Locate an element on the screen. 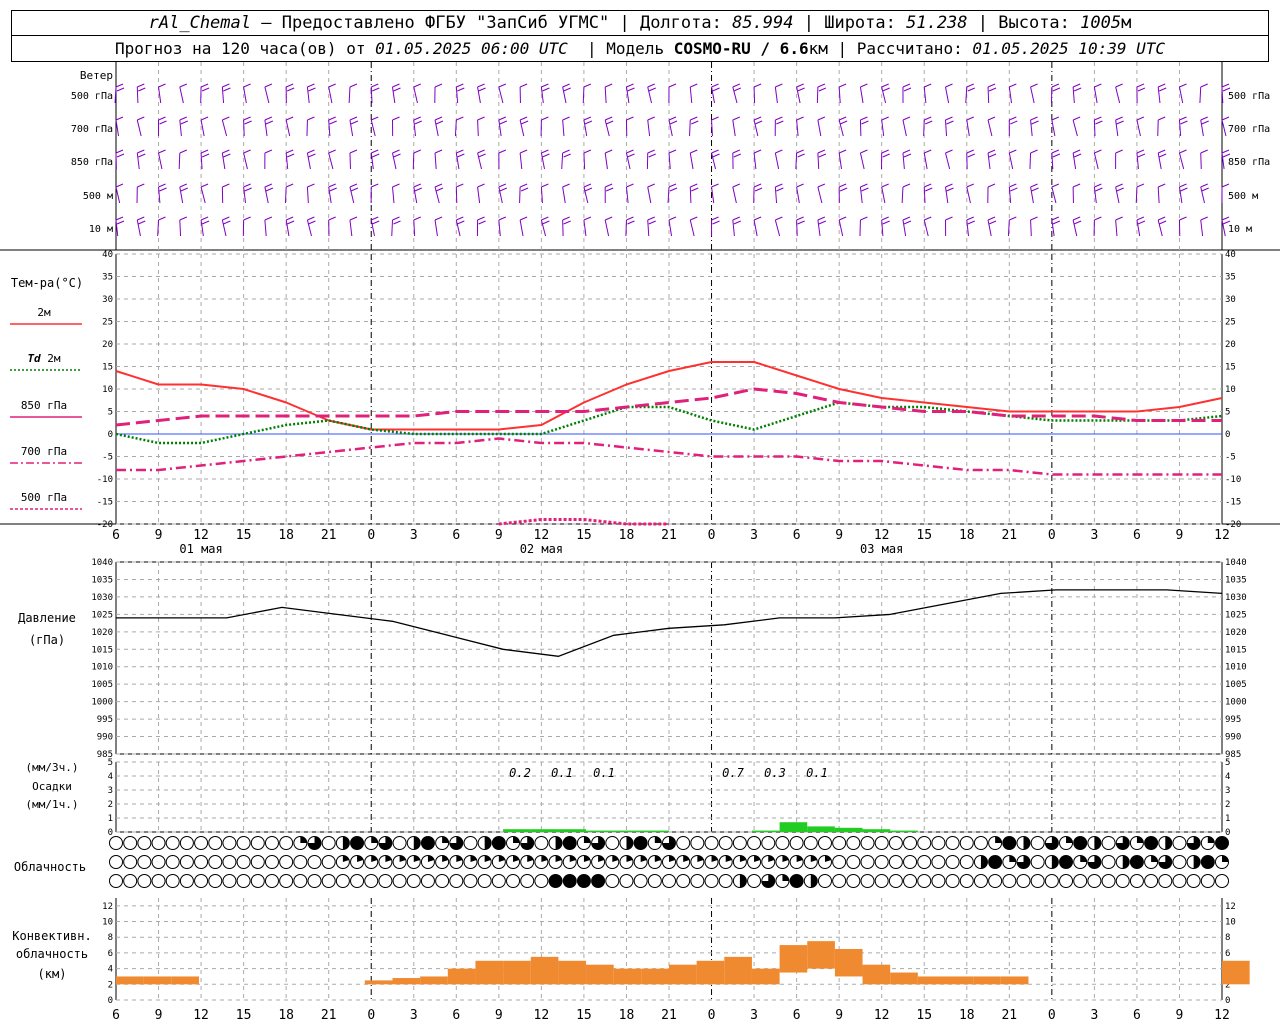 The image size is (1280, 1024). pressure-tick-label-left: 1025 is located at coordinates (102, 615).